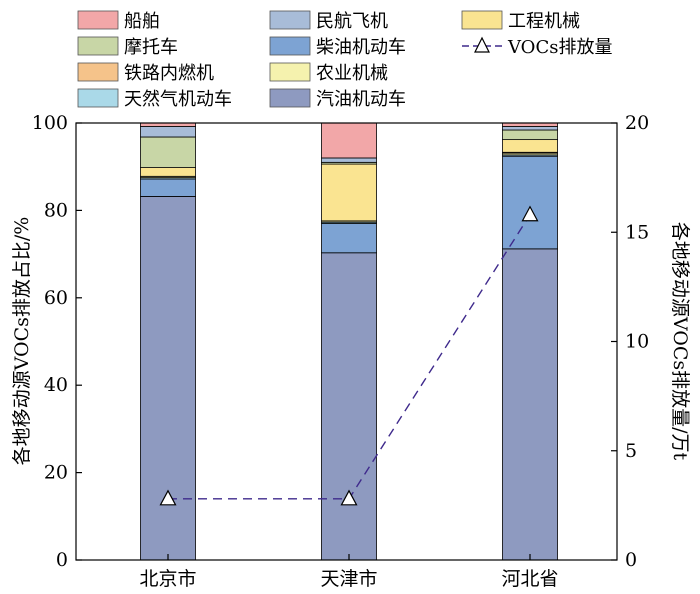 The height and width of the screenshot is (594, 700). I want to click on legend-label-0: 船舶, so click(142, 21).